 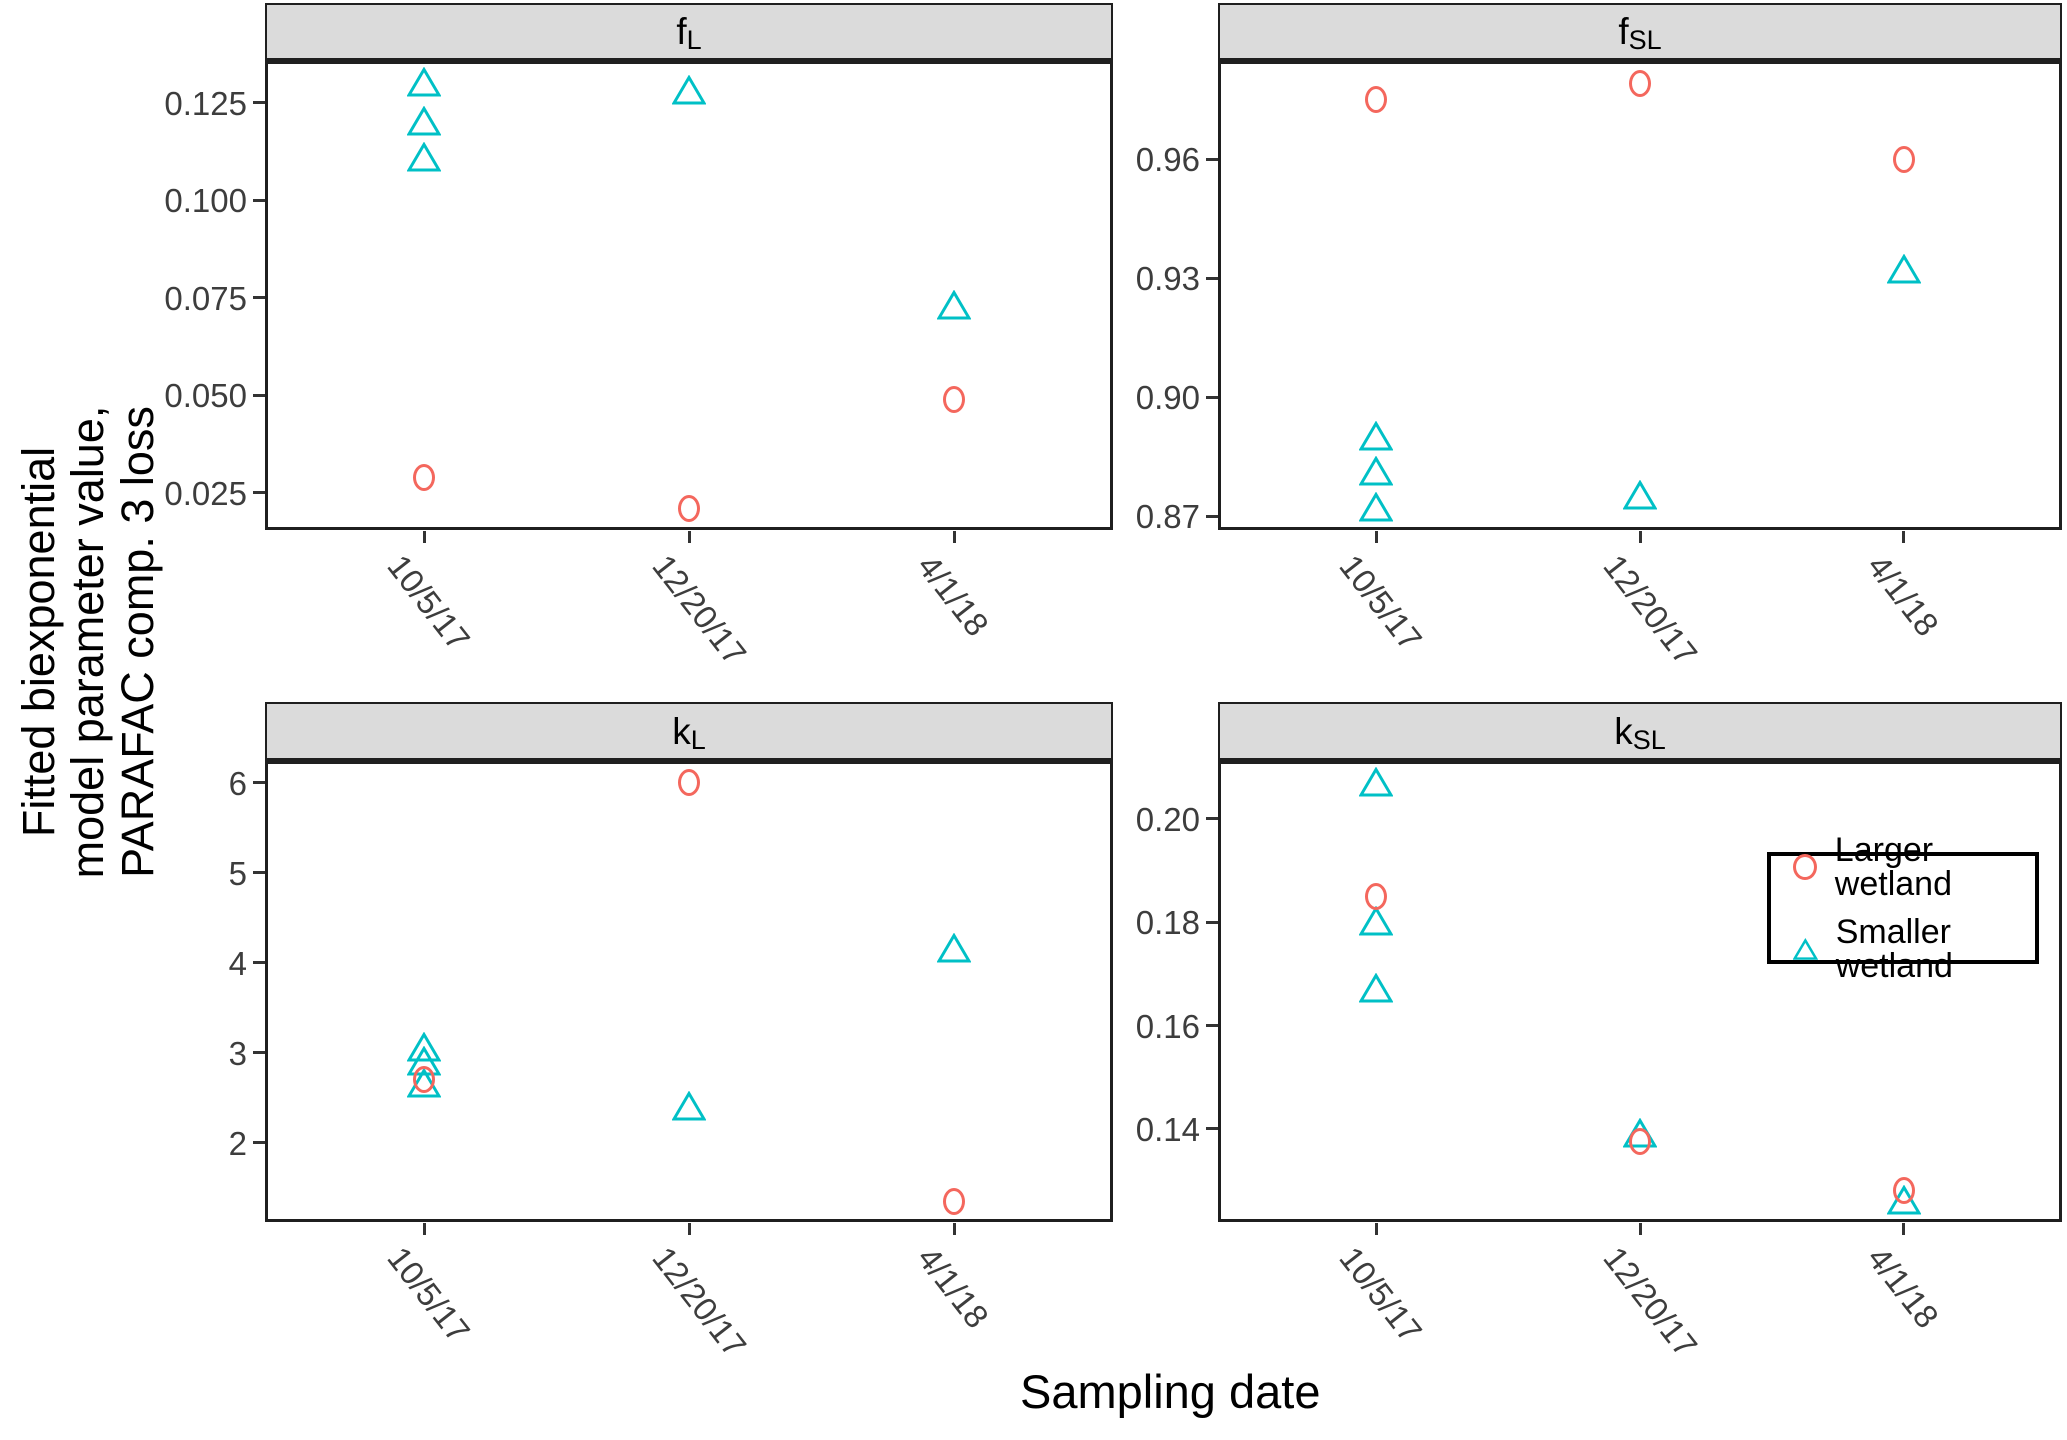 I want to click on legend-item-larger-wetland: Larger wetland, so click(x=1914, y=867).